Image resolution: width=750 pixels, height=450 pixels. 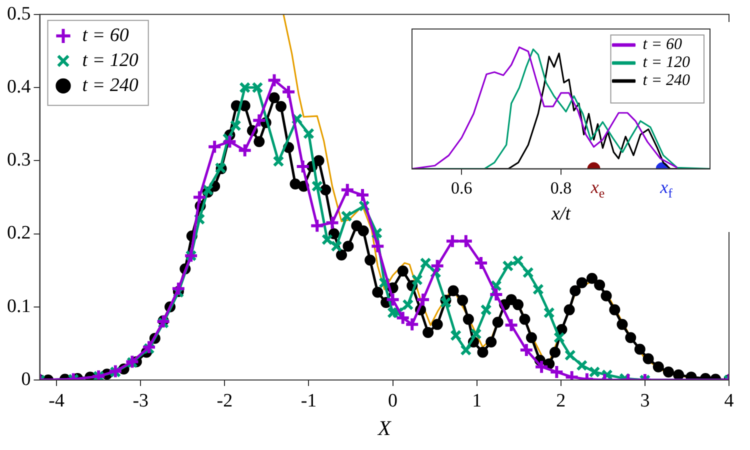 I want to click on x-tick-label: 0.6, so click(x=461, y=188).